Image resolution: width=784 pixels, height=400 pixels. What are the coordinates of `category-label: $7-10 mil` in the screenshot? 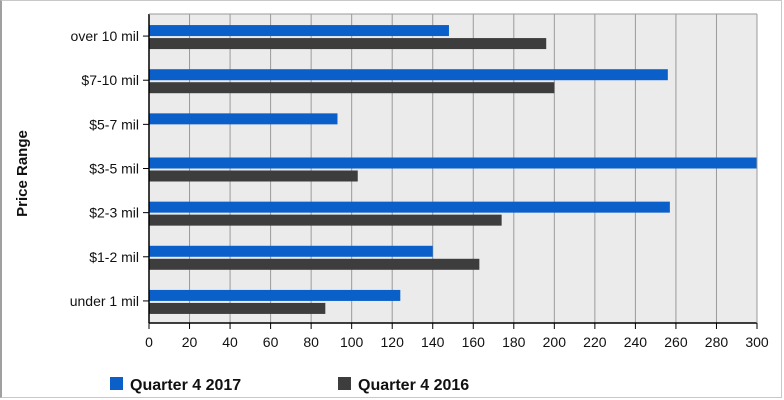 It's located at (110, 80).